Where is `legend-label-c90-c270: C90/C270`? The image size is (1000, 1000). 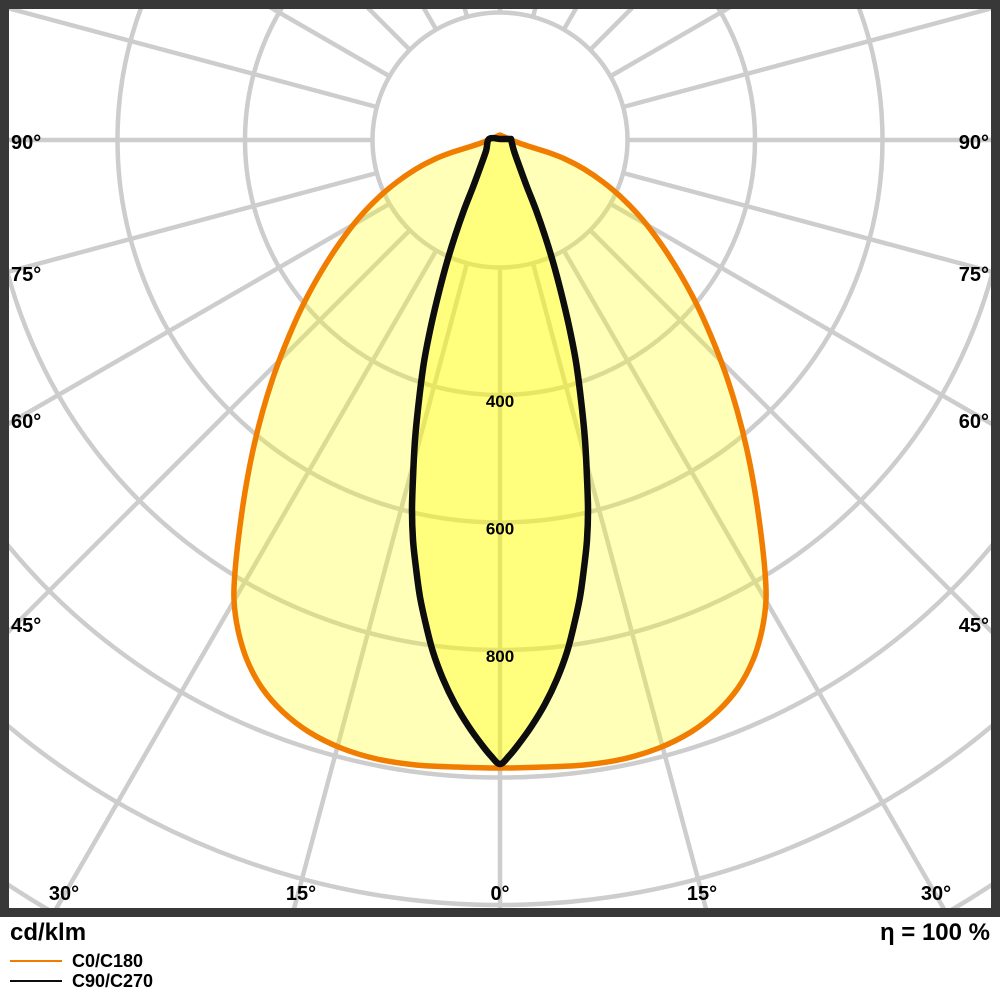 legend-label-c90-c270: C90/C270 is located at coordinates (113, 981).